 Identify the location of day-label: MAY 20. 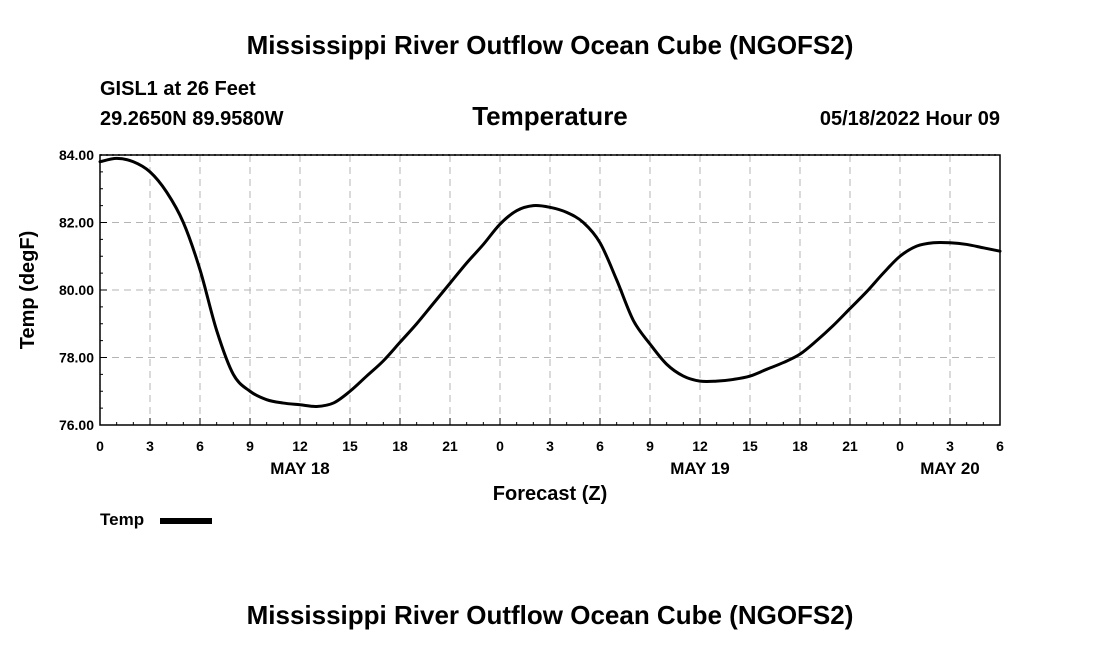
(950, 468).